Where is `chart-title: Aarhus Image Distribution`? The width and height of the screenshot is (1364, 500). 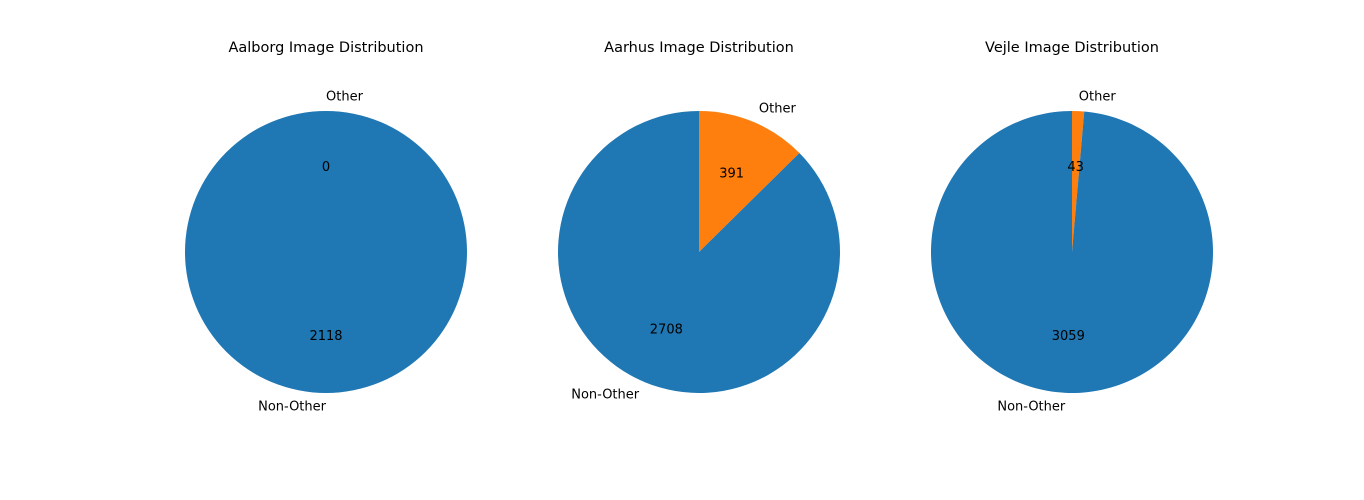
chart-title: Aarhus Image Distribution is located at coordinates (699, 48).